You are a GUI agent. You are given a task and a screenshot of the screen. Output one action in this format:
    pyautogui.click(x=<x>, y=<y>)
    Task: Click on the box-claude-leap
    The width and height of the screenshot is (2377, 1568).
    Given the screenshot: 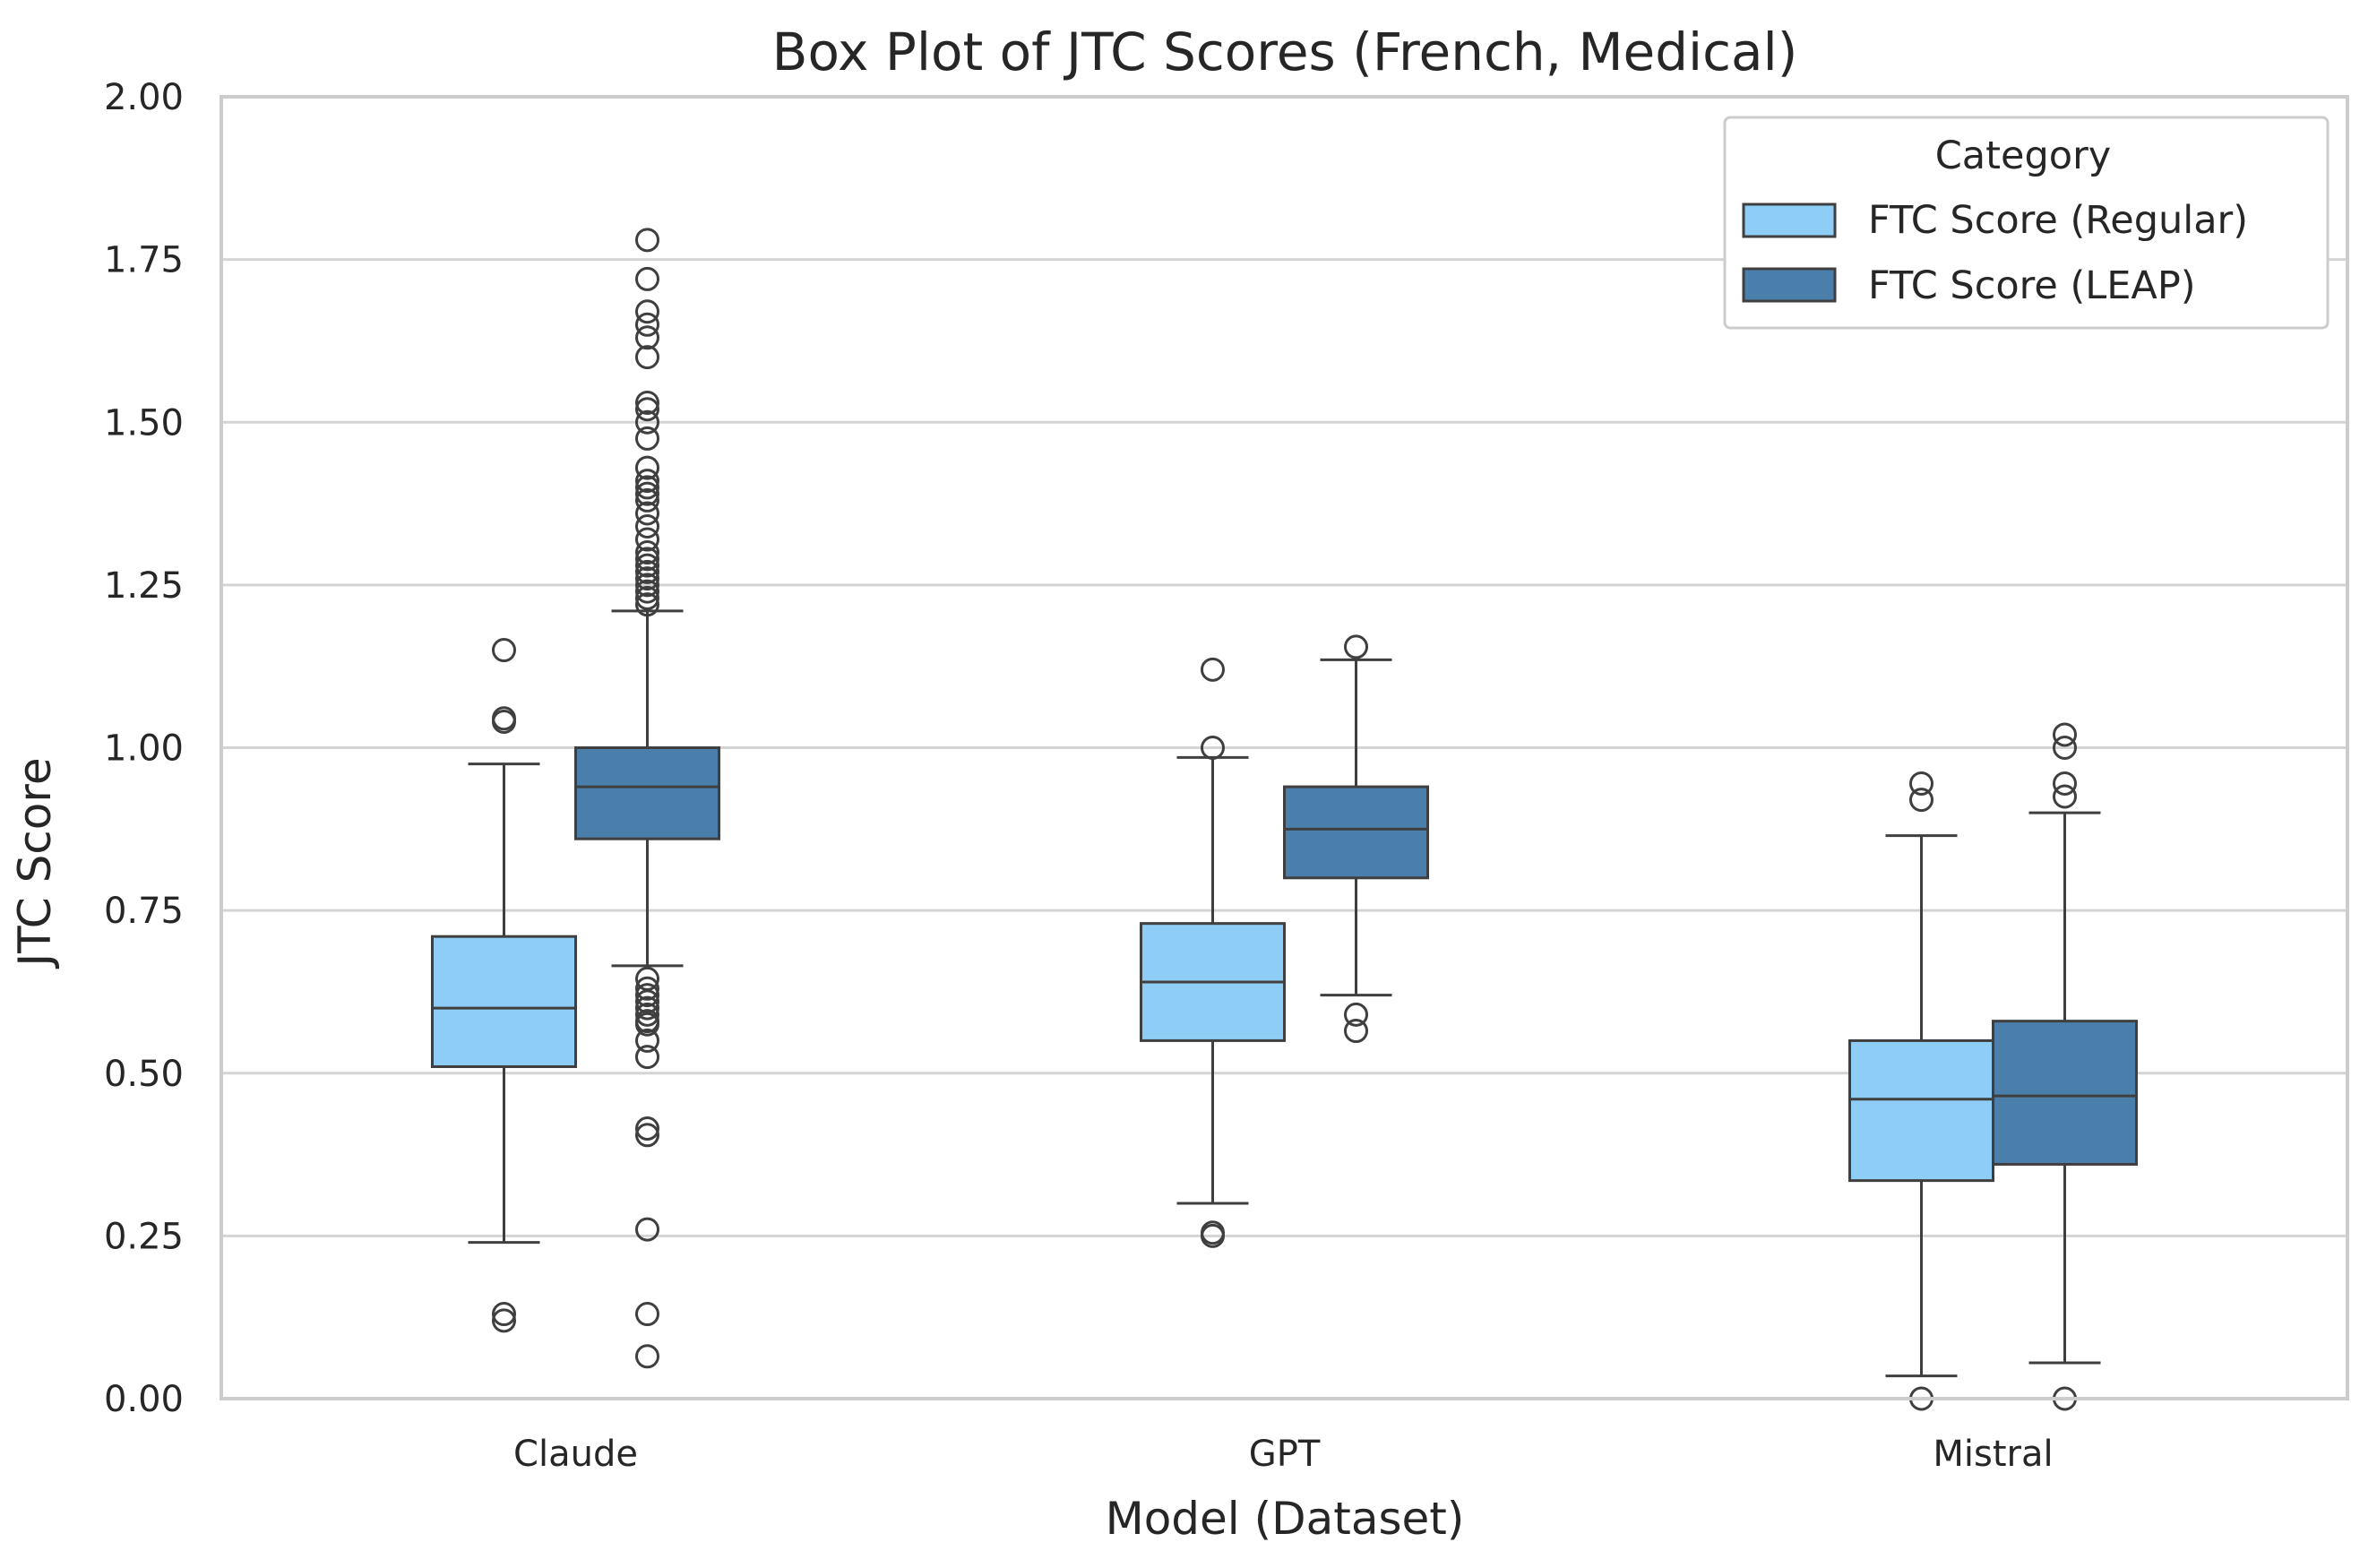 What is the action you would take?
    pyautogui.click(x=647, y=799)
    